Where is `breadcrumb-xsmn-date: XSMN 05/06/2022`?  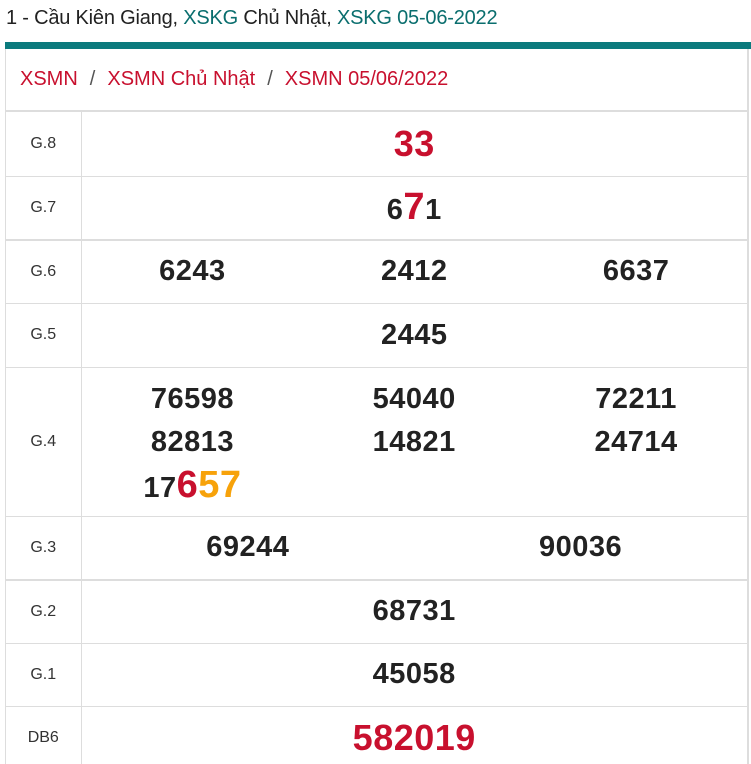
breadcrumb-xsmn-date: XSMN 05/06/2022 is located at coordinates (366, 79).